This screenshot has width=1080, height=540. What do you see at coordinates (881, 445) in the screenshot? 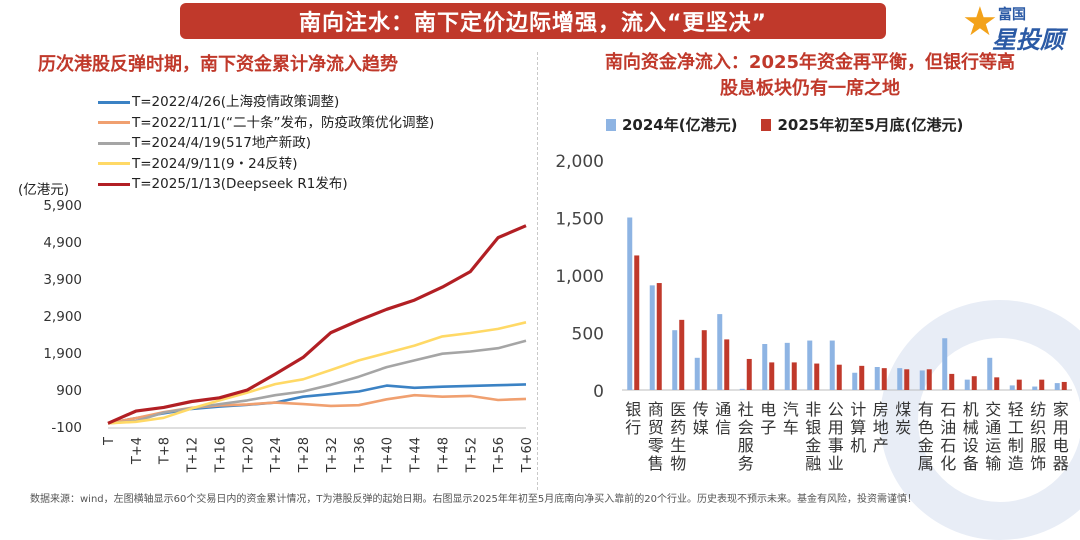
I see `bar-category-label: 产` at bounding box center [881, 445].